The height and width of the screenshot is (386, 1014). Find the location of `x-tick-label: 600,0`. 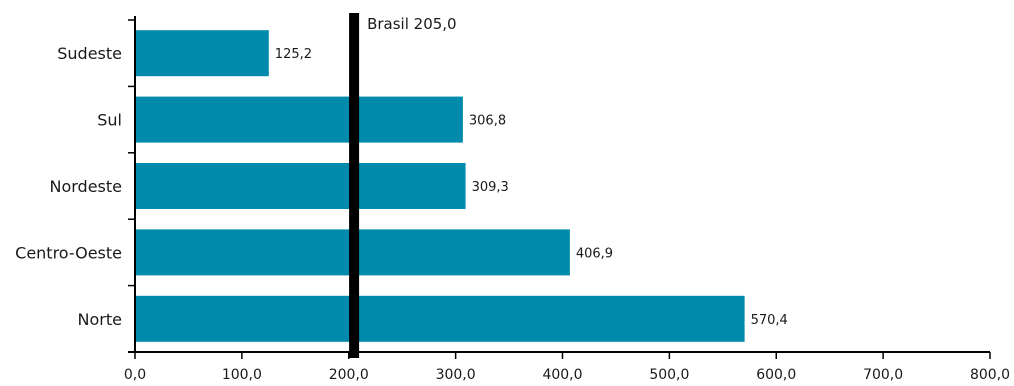

x-tick-label: 600,0 is located at coordinates (776, 375).